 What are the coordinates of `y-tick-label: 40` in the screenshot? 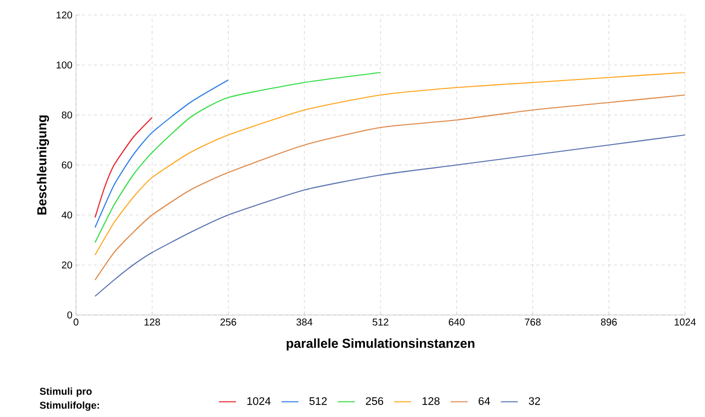 It's located at (67, 215).